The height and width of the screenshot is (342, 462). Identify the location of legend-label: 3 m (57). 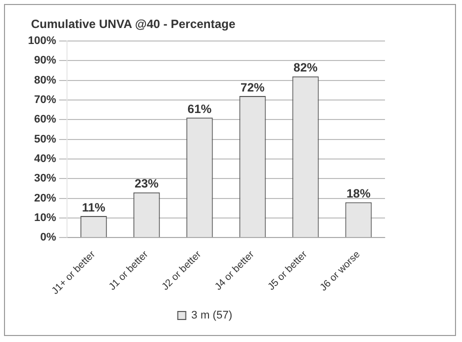
(211, 316).